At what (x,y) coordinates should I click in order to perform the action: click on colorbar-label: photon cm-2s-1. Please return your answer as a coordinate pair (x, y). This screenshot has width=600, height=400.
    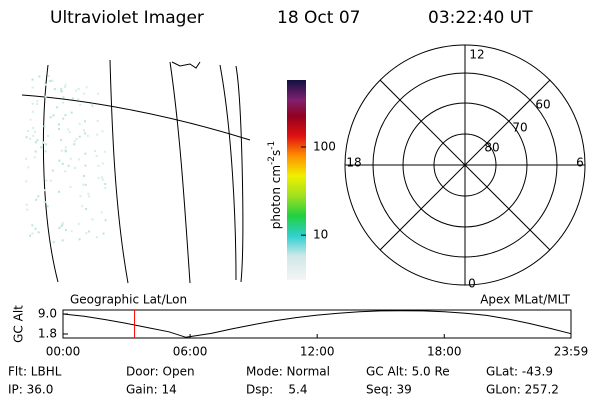
    Looking at the image, I should click on (275, 185).